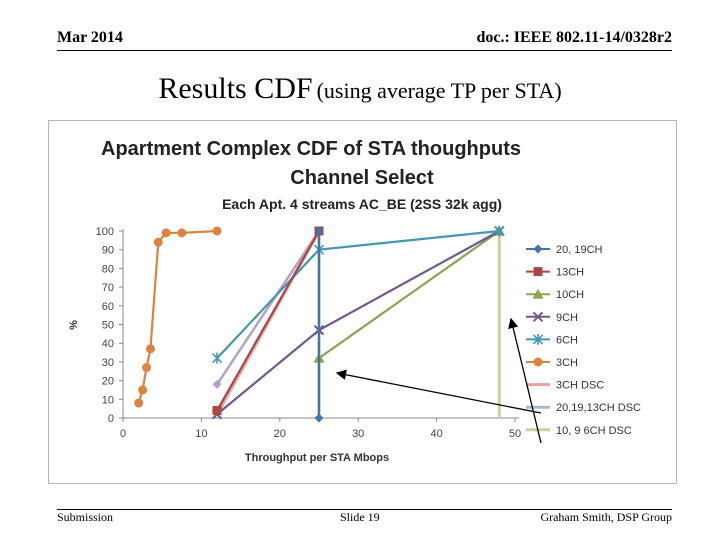 This screenshot has height=540, width=720. I want to click on x-tick-label: 40, so click(436, 434).